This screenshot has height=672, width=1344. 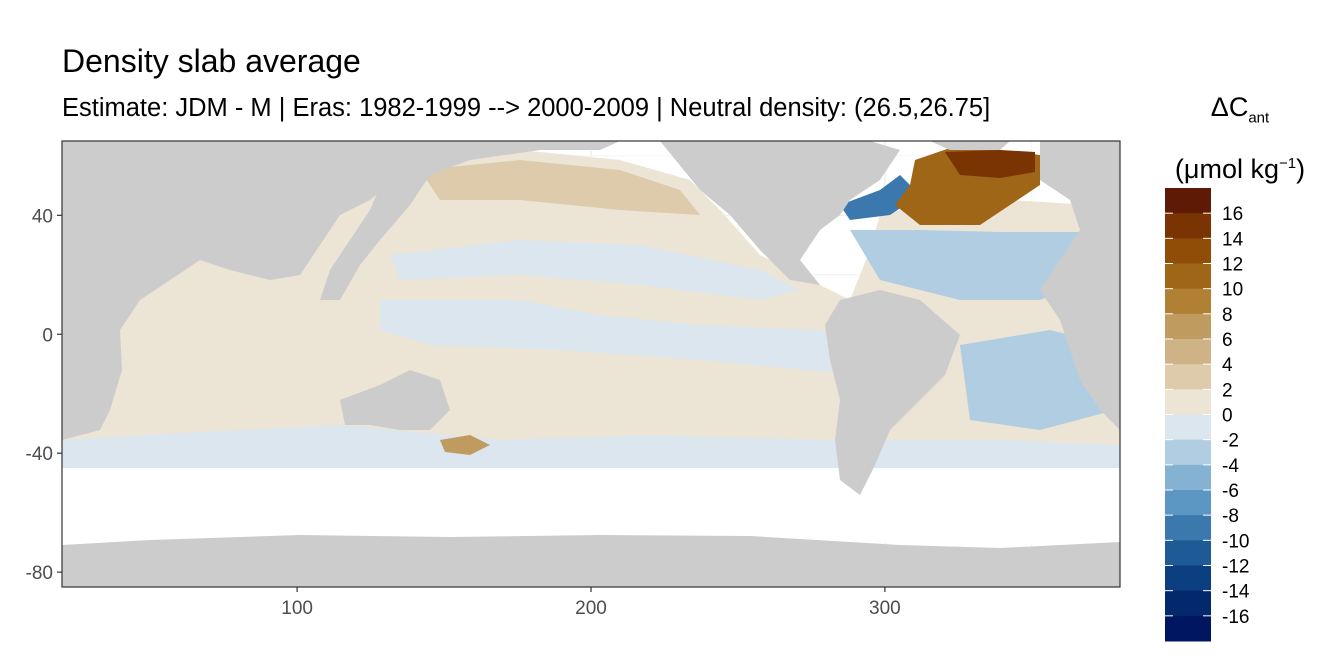 I want to click on legend-label: 2, so click(x=1227, y=390).